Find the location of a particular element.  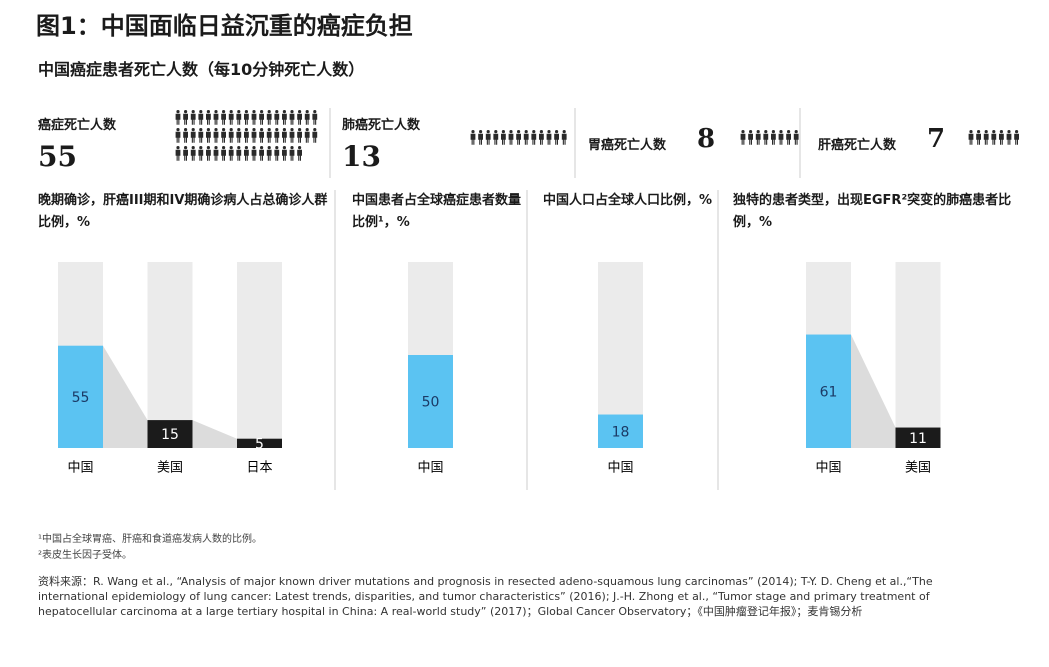

value-label: 18 is located at coordinates (621, 432).